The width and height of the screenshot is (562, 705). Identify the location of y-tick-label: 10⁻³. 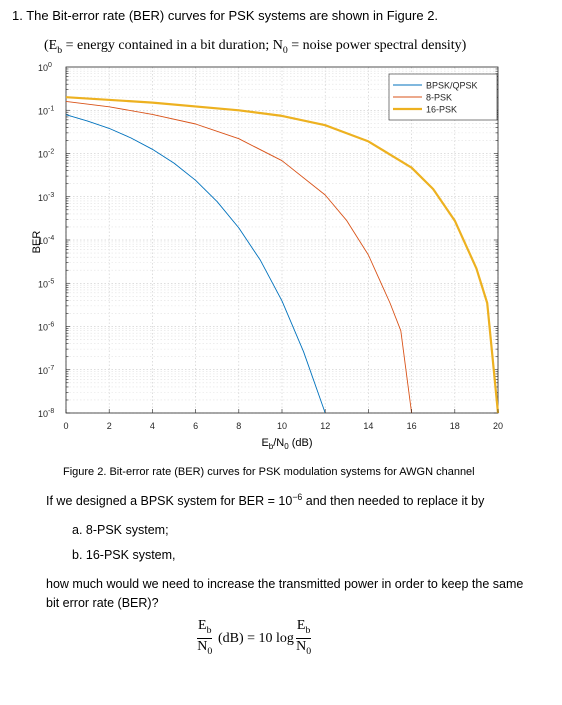
(46, 197).